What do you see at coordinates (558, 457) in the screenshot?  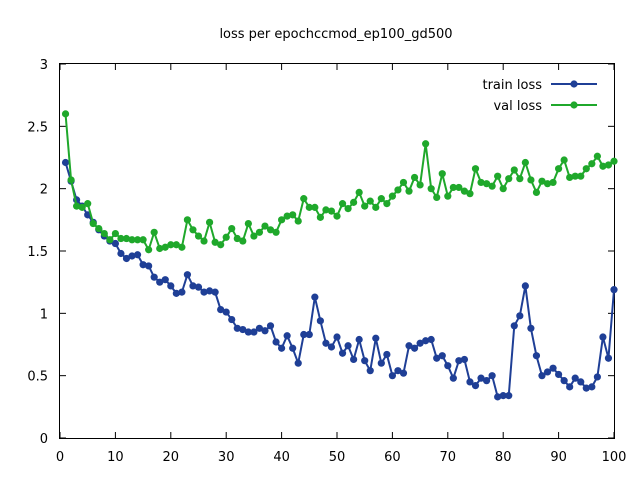 I see `x-tick-label: 90` at bounding box center [558, 457].